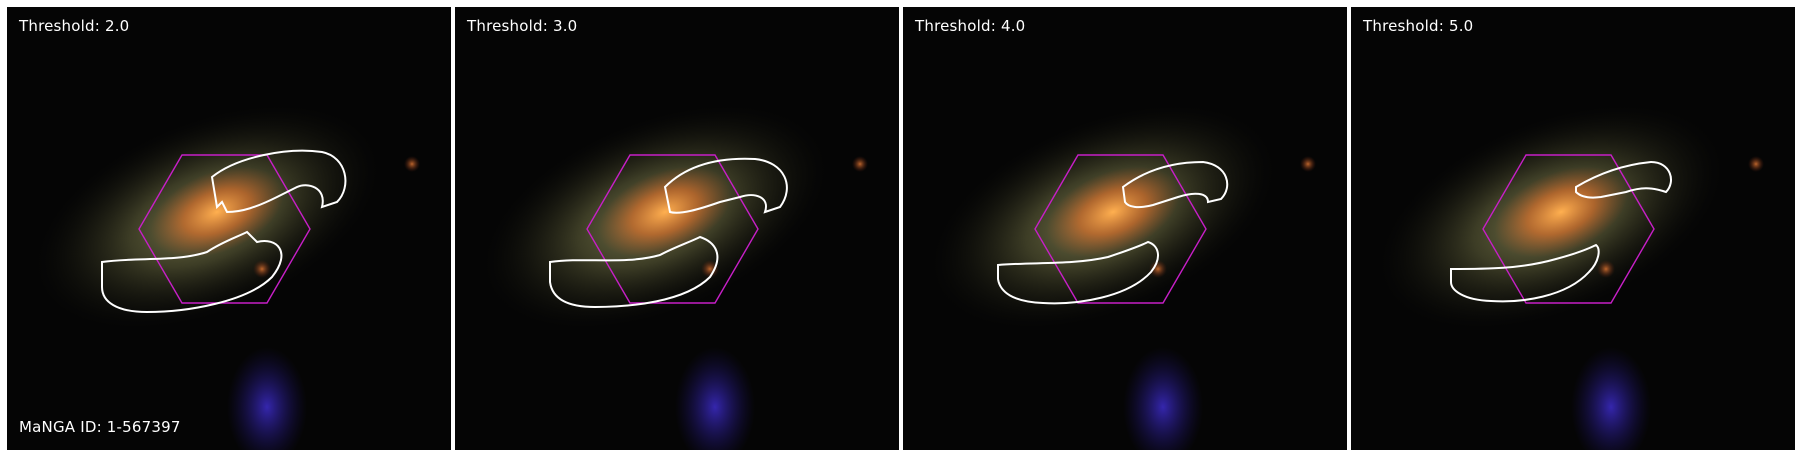 The width and height of the screenshot is (1800, 457). Describe the element at coordinates (100, 427) in the screenshot. I see `manga-id-label: MaNGA ID: 1-567397` at that location.